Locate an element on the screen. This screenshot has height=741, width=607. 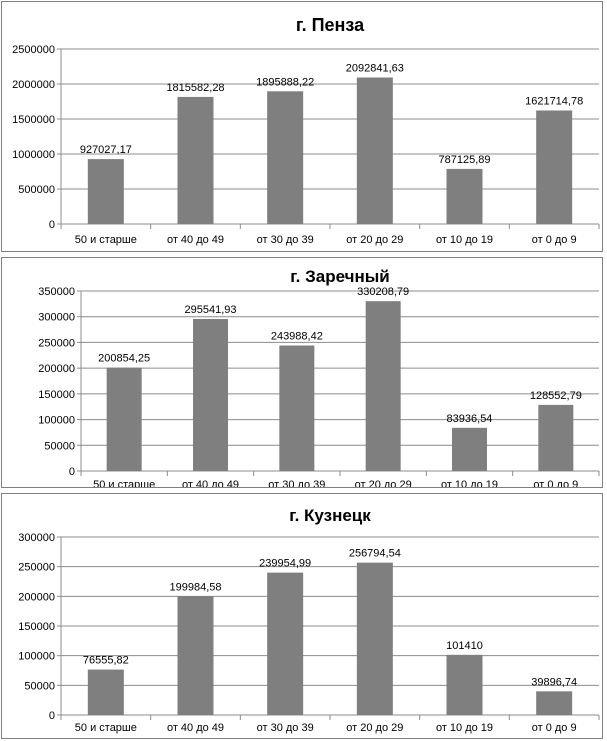
data-label: 295541,93 is located at coordinates (211, 310).